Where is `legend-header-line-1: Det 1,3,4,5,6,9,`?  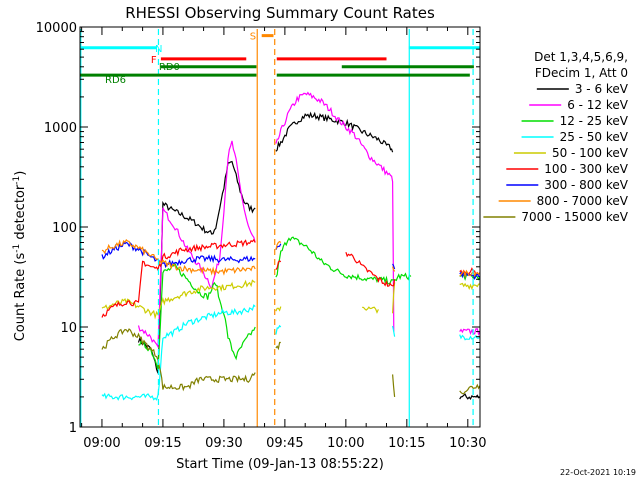 legend-header-line-1: Det 1,3,4,5,6,9, is located at coordinates (581, 57).